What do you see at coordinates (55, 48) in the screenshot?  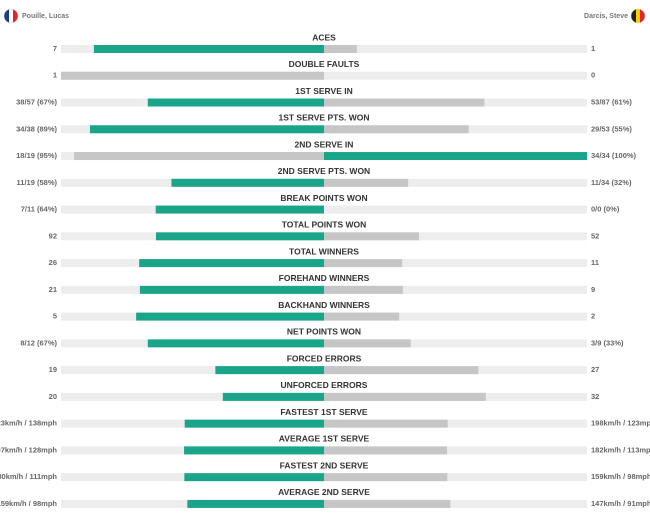 I see `value-left: 7` at bounding box center [55, 48].